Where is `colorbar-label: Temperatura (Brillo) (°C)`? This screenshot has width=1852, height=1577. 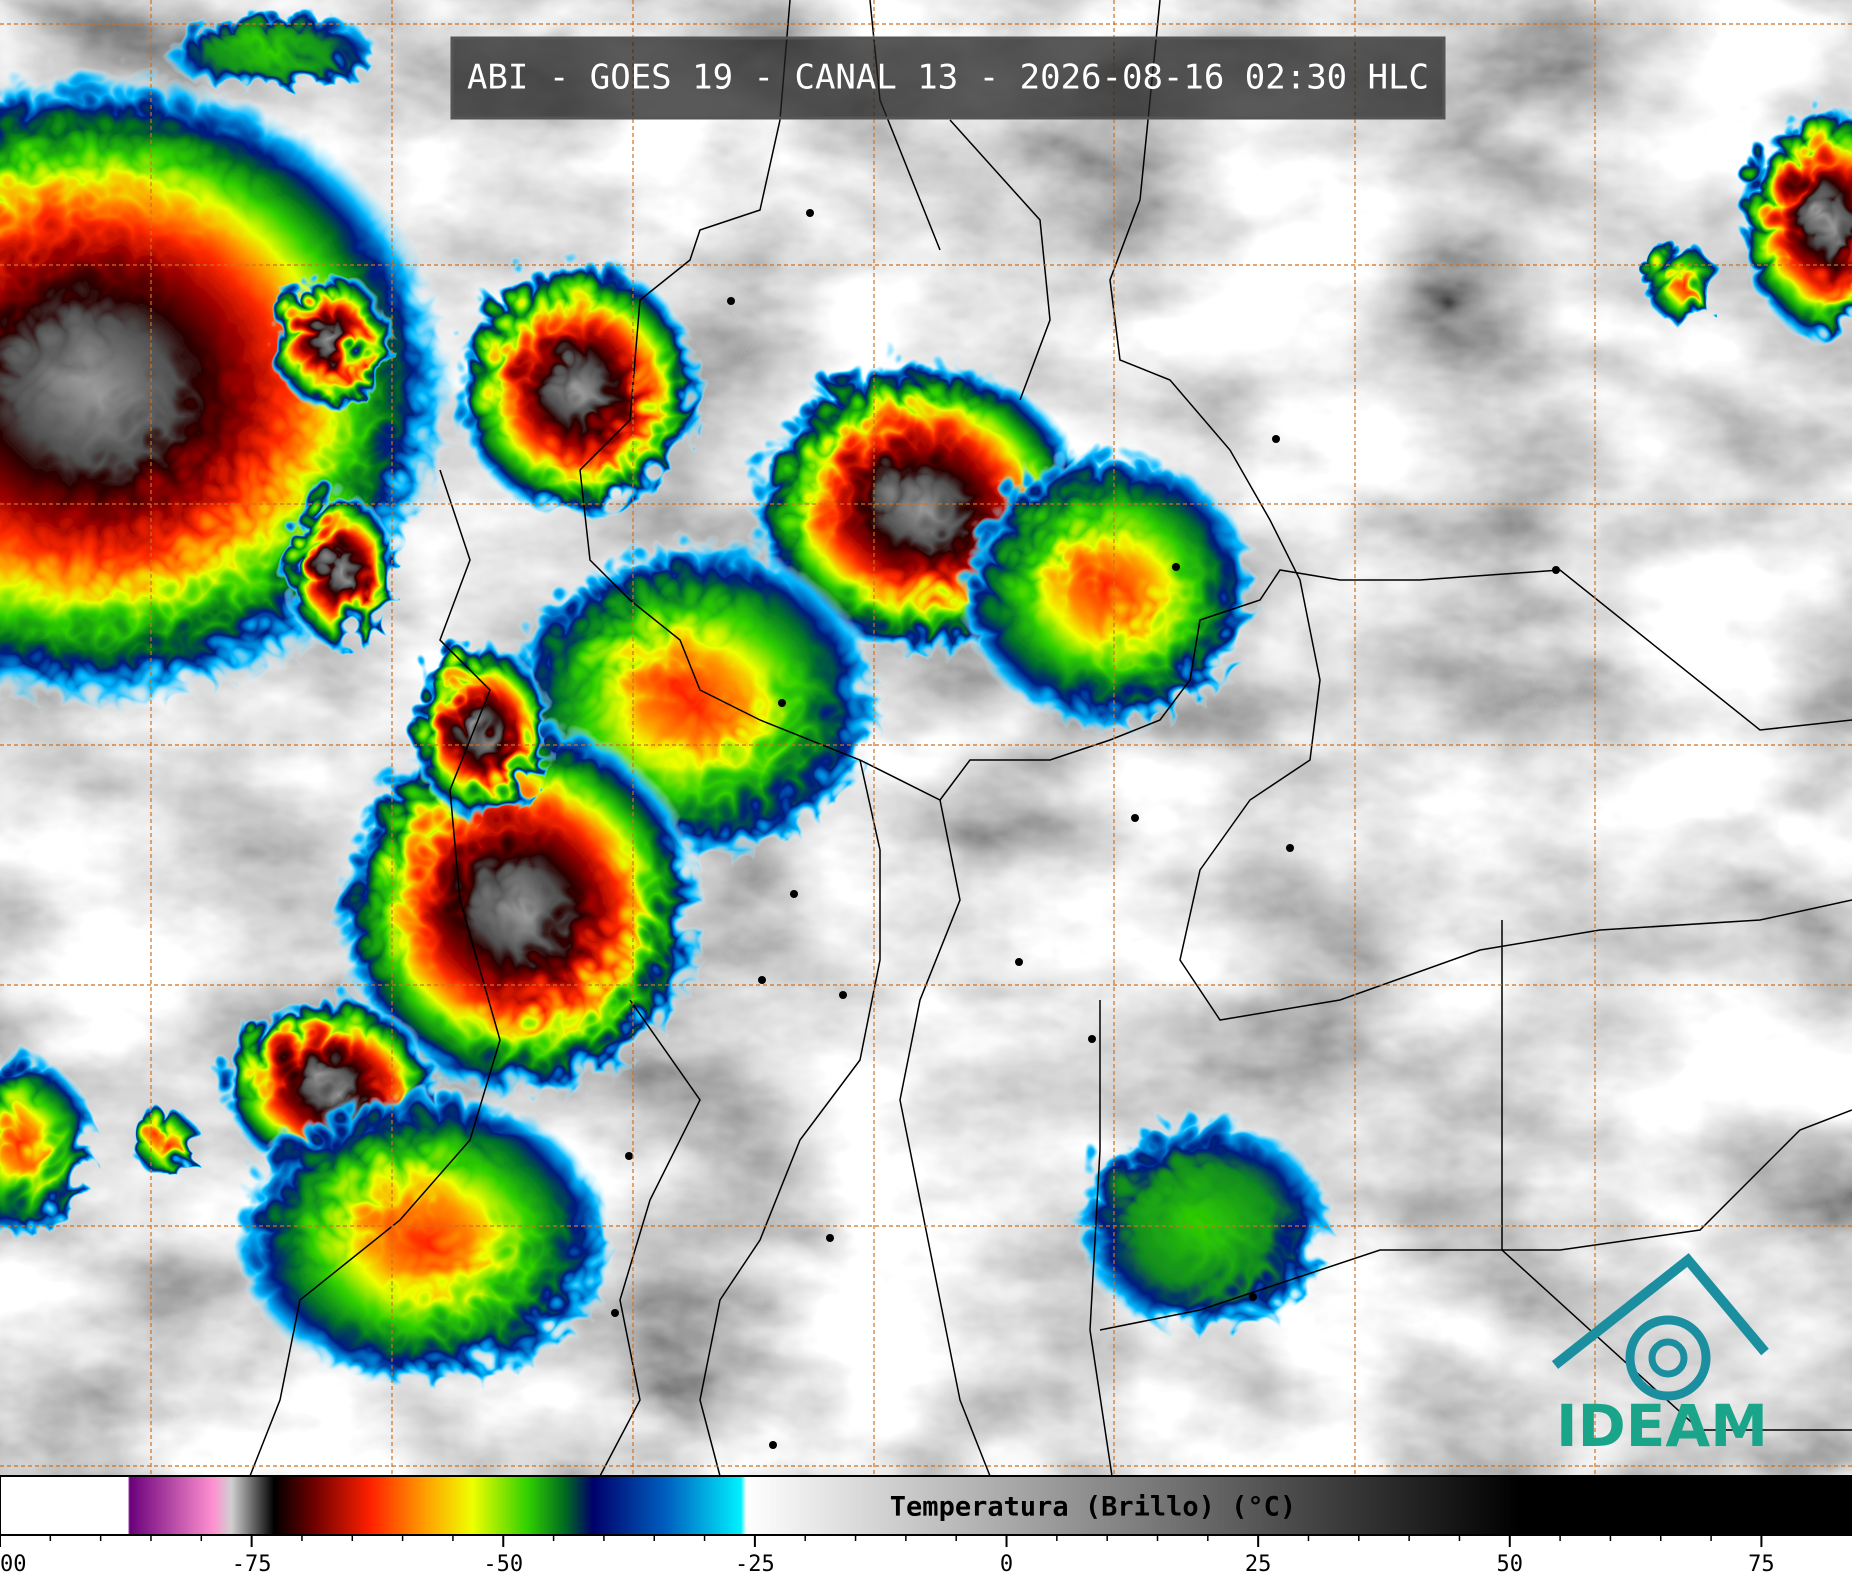 colorbar-label: Temperatura (Brillo) (°C) is located at coordinates (1093, 1507).